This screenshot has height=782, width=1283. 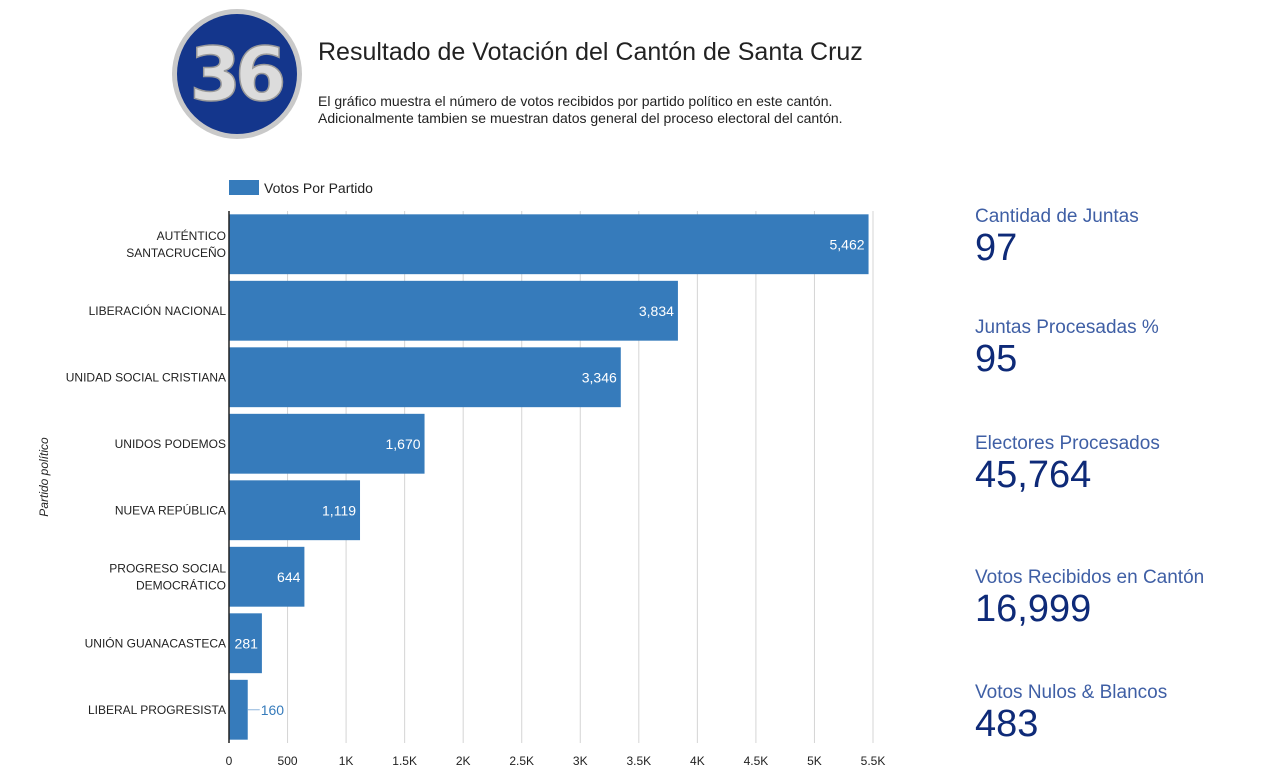 I want to click on kpi-votos-recibidos: Votos Recibidos en Cantón 16,999, so click(x=1089, y=598).